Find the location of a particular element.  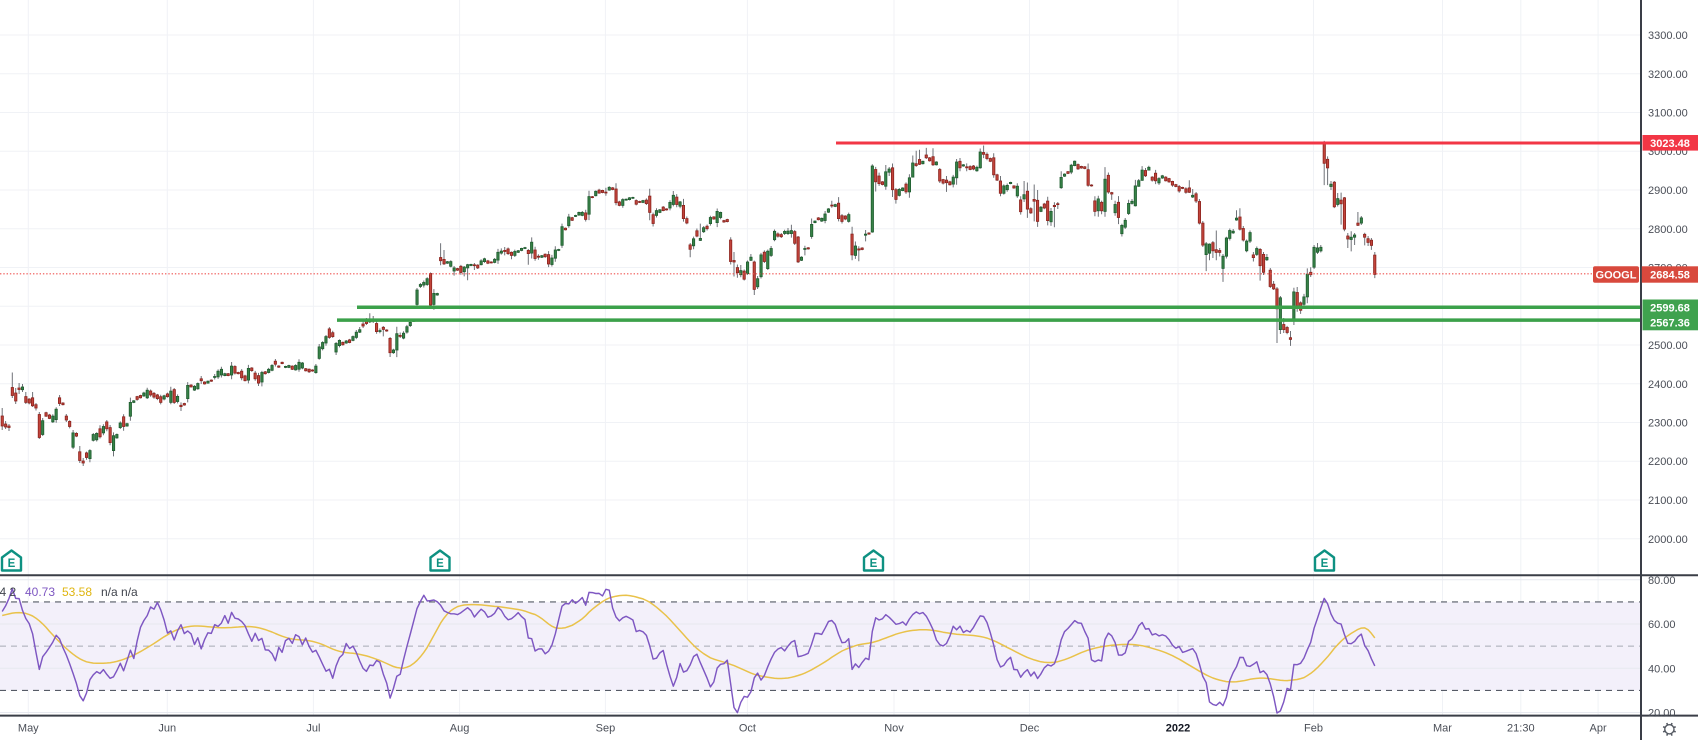

svg-text: 2200.00 is located at coordinates (1668, 462).